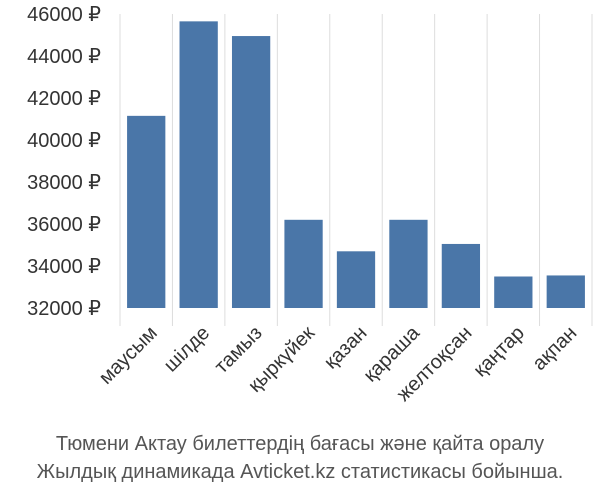 The width and height of the screenshot is (600, 500). I want to click on y-tick-label: 44000 ₽, so click(64, 57).